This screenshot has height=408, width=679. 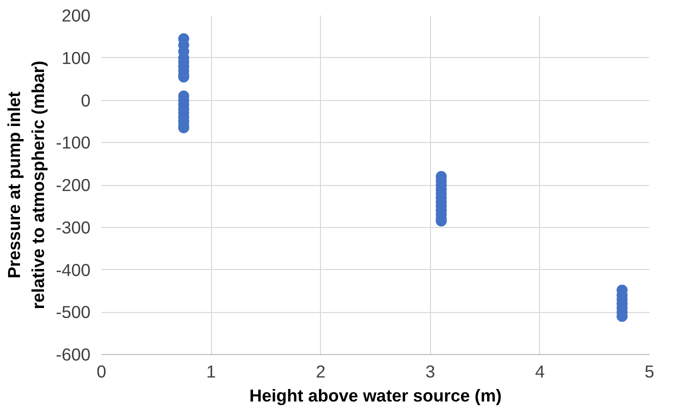 What do you see at coordinates (540, 372) in the screenshot?
I see `x-tick-label: 4` at bounding box center [540, 372].